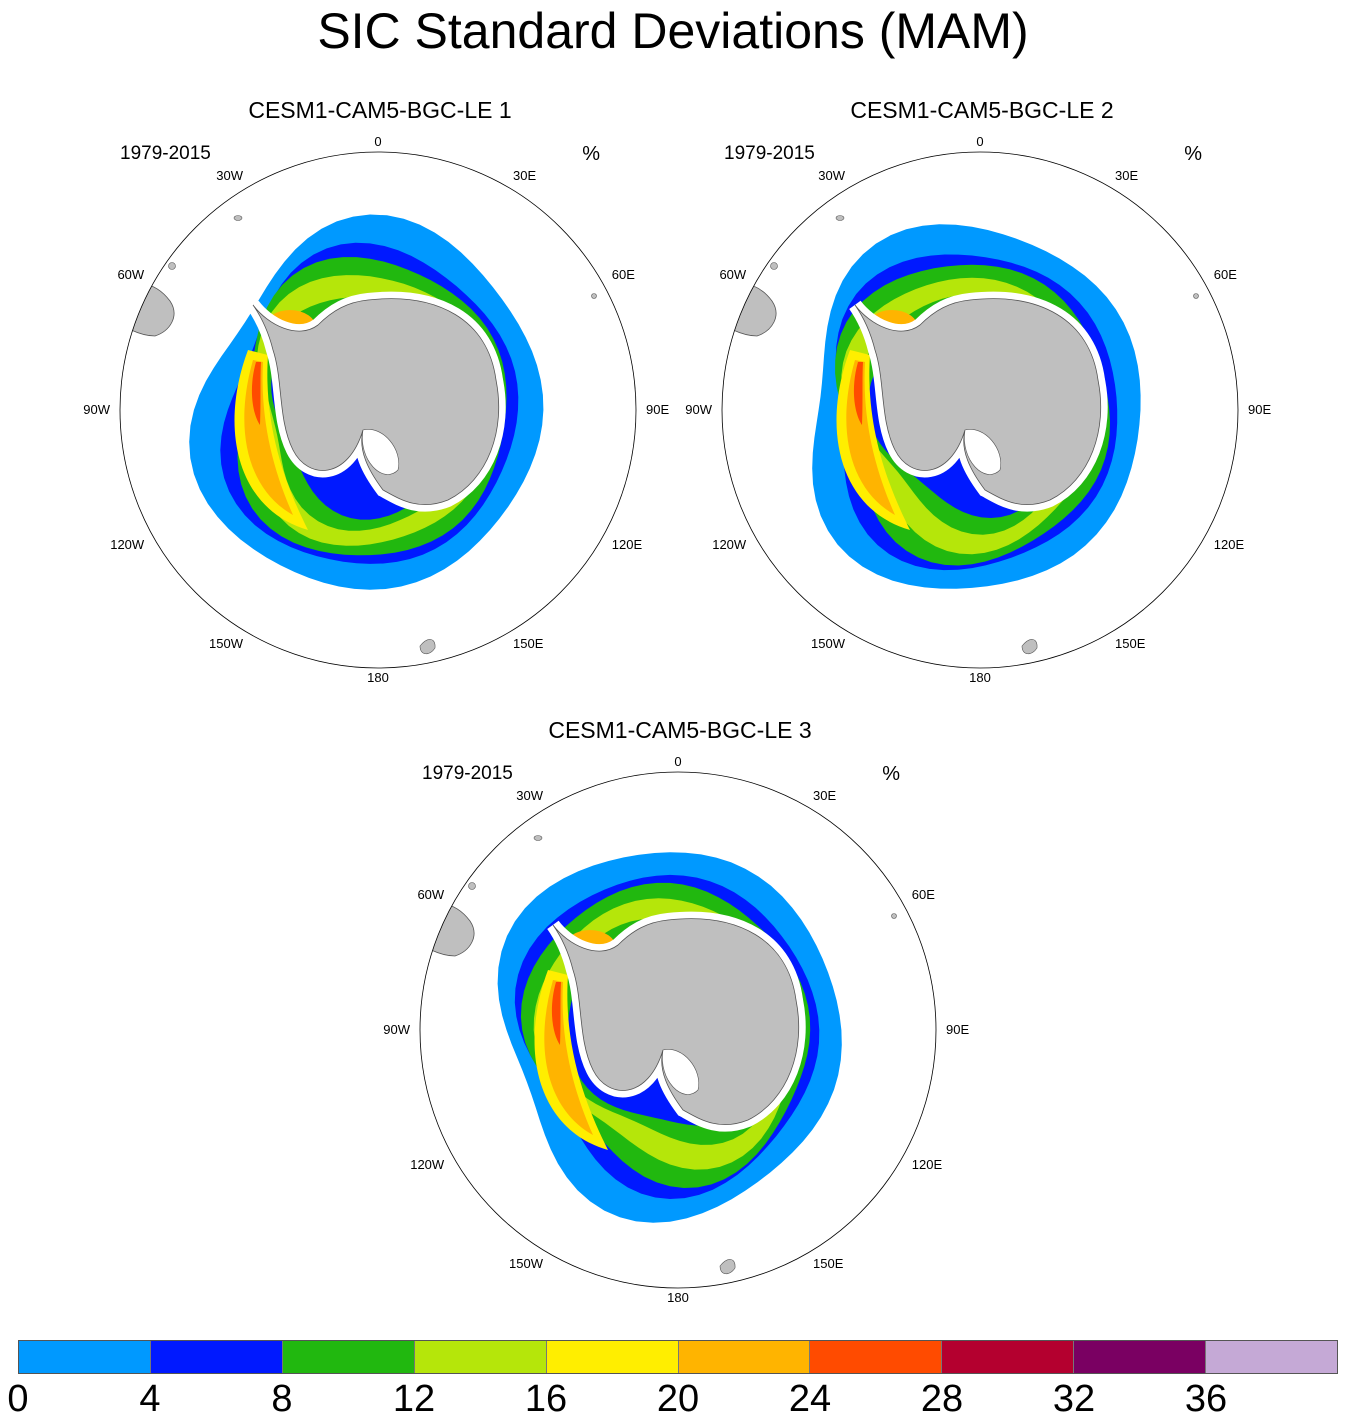 This screenshot has height=1423, width=1346. What do you see at coordinates (982, 110) in the screenshot?
I see `panel-title: CESM1-CAM5-BGC-LE 2` at bounding box center [982, 110].